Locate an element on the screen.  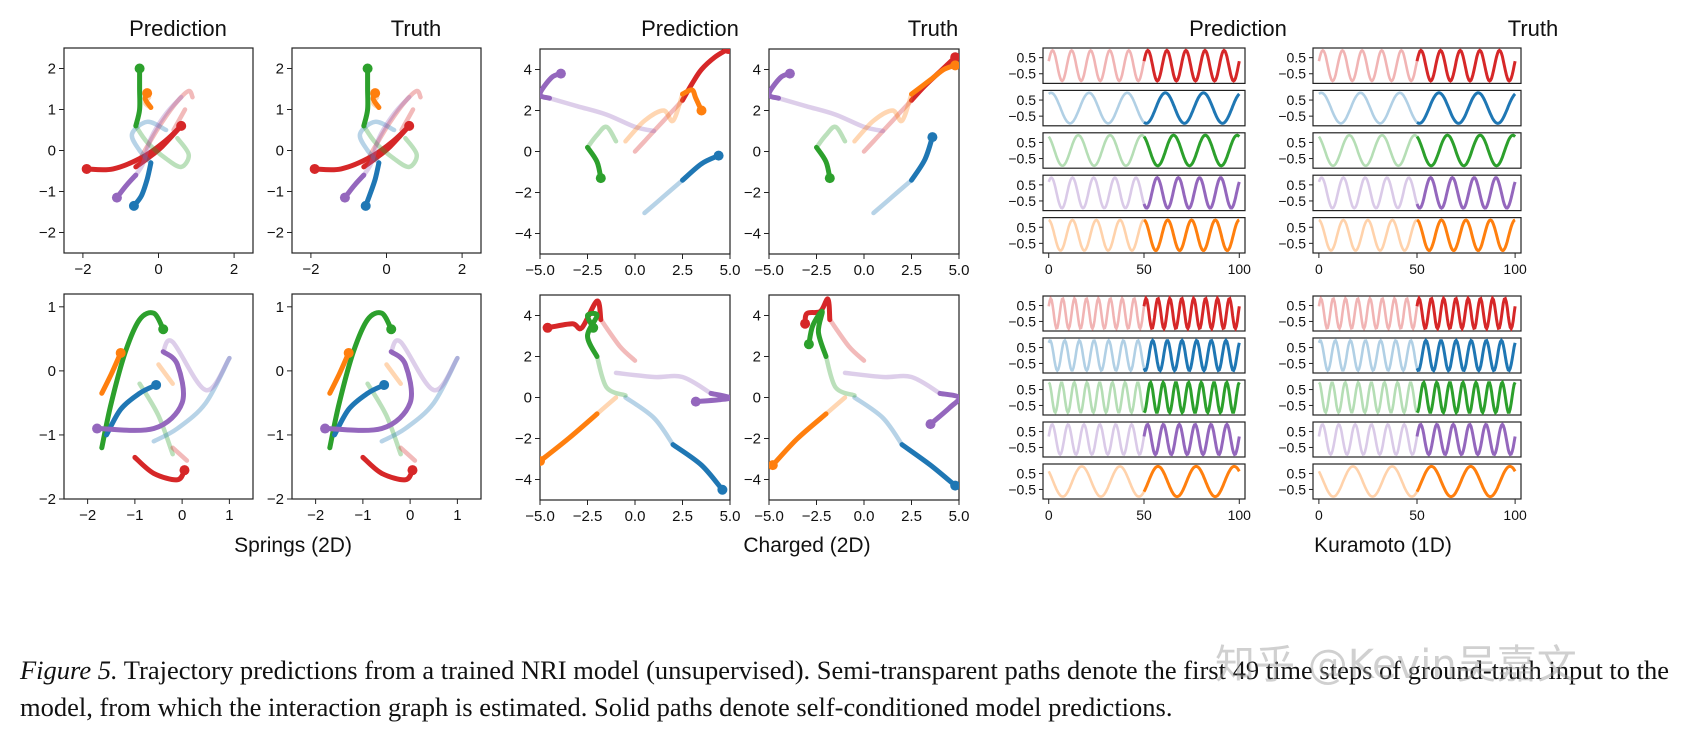
kuramoto-1d-bottom-truth-subplot-3-prediction-line is located at coordinates (1466, 439).